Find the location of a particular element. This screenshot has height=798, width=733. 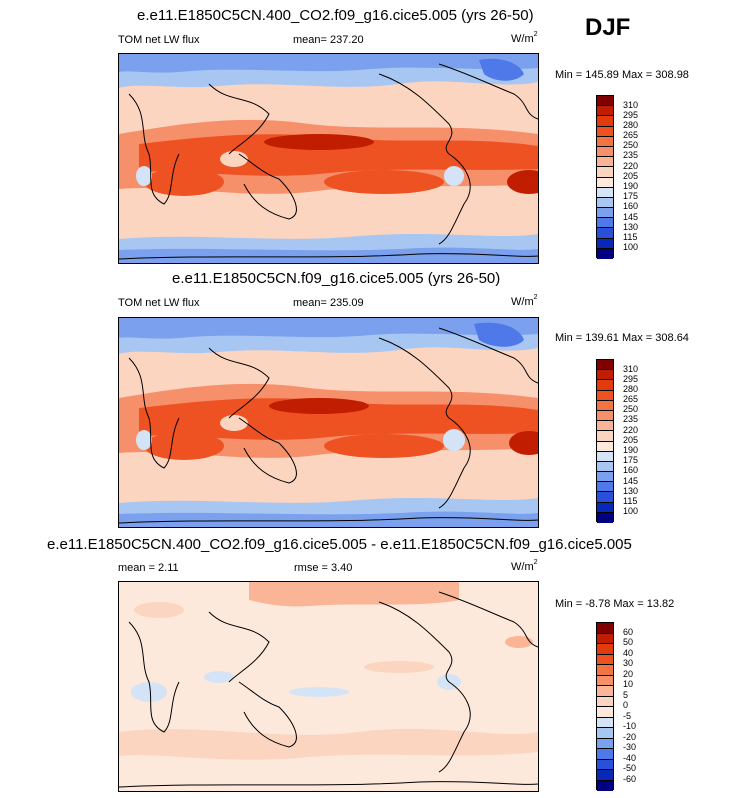

colorbar-label: -50 is located at coordinates (630, 768).